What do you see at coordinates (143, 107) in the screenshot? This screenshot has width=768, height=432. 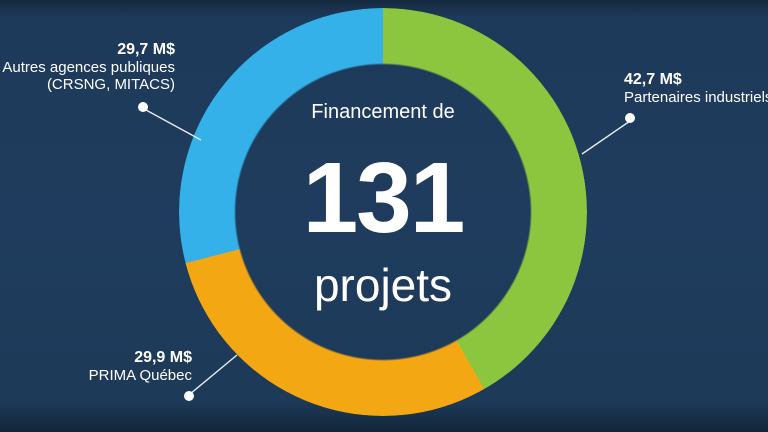 I see `callout-dot-autres-agences` at bounding box center [143, 107].